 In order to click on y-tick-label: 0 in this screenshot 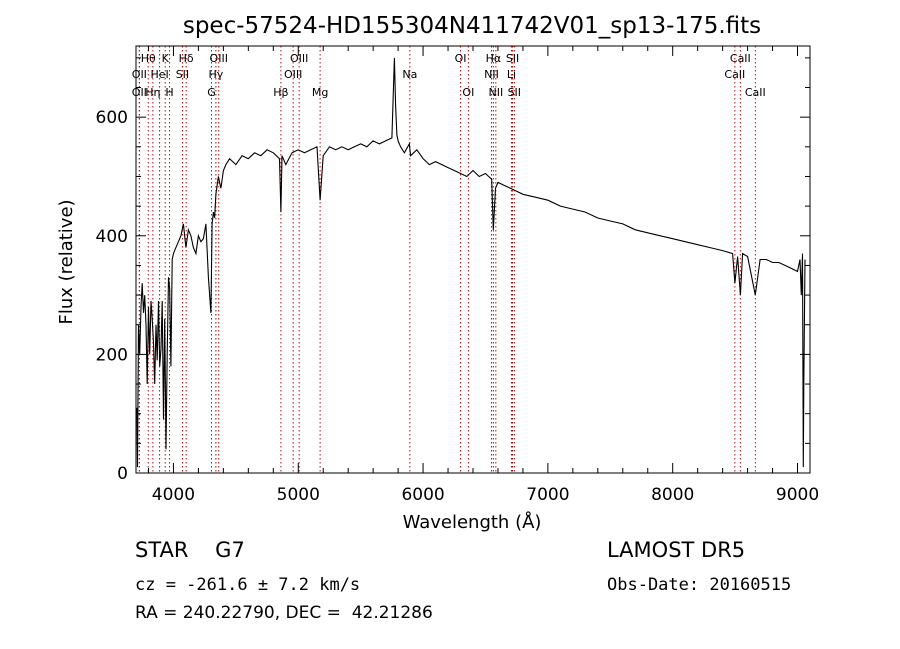, I will do `click(122, 474)`.